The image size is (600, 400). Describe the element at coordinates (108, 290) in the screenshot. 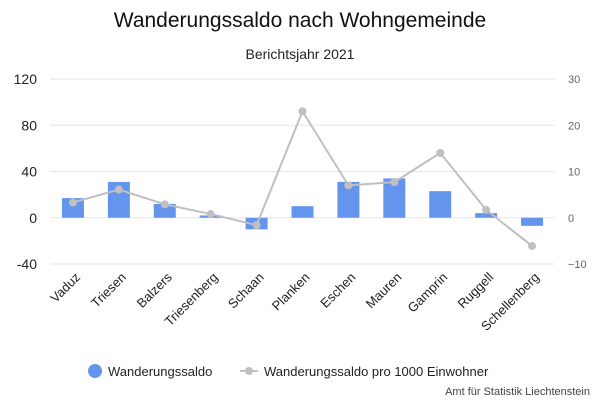

I see `x-tick-label: Triesen` at that location.